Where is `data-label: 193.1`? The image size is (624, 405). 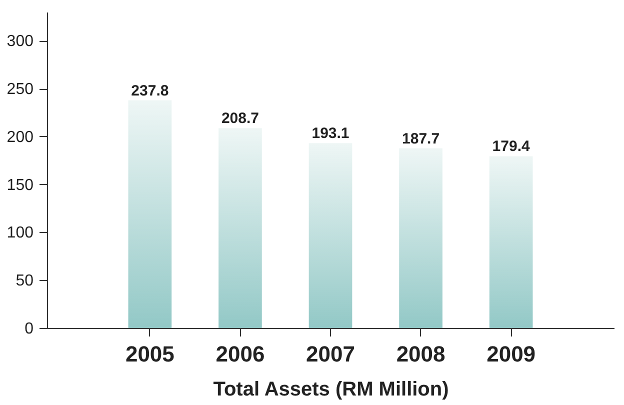 data-label: 193.1 is located at coordinates (331, 133).